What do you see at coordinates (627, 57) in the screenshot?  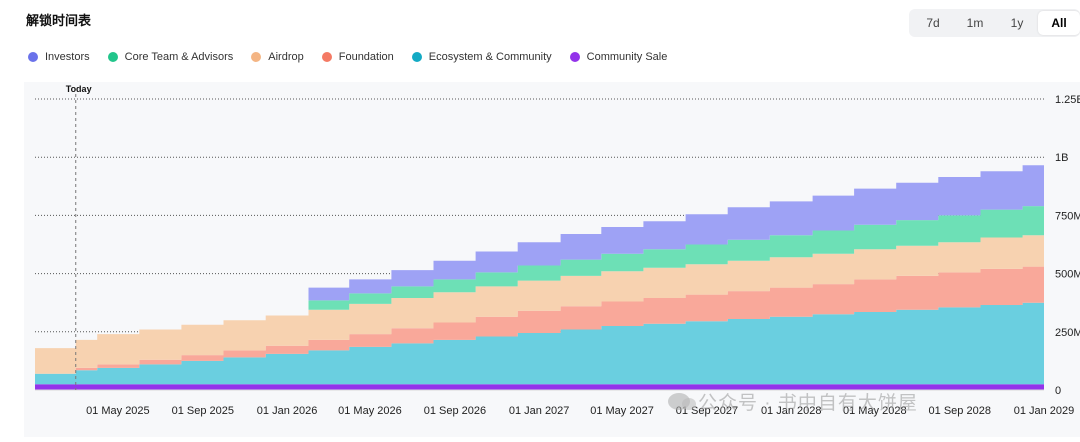 I see `legend-label: Community Sale` at bounding box center [627, 57].